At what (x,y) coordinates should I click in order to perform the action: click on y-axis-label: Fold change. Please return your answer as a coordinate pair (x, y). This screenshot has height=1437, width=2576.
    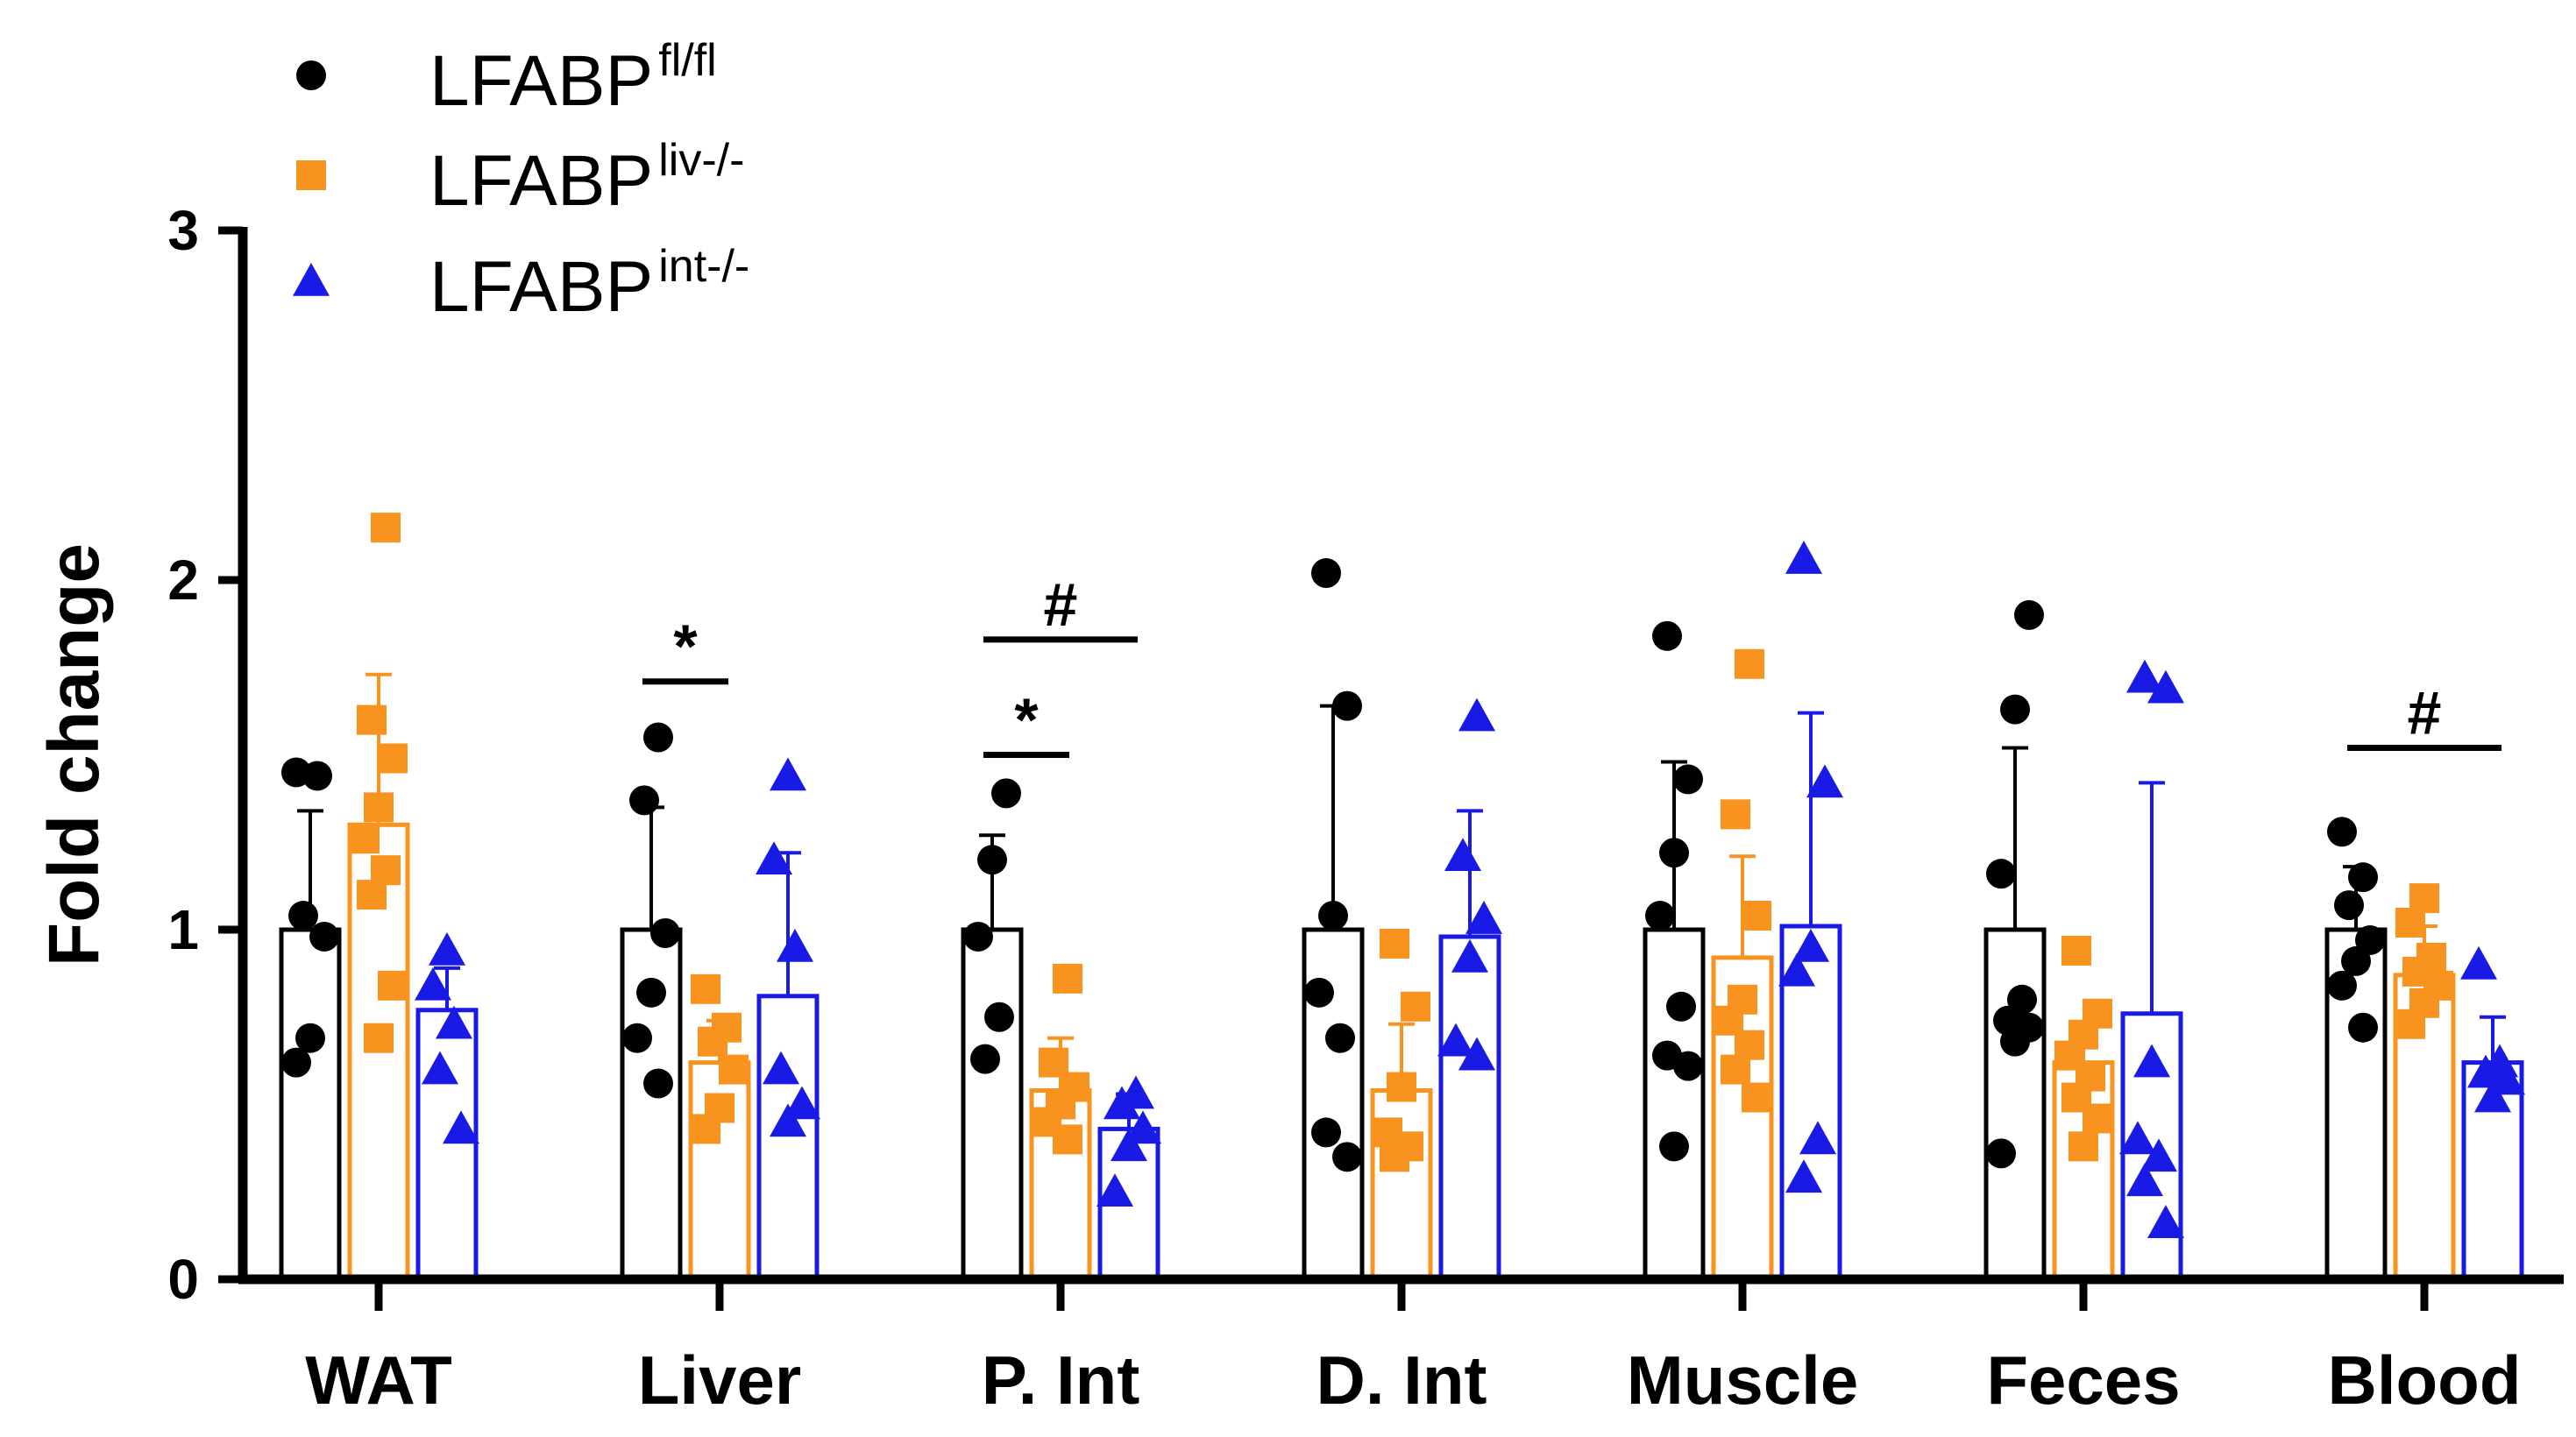
    Looking at the image, I should click on (74, 754).